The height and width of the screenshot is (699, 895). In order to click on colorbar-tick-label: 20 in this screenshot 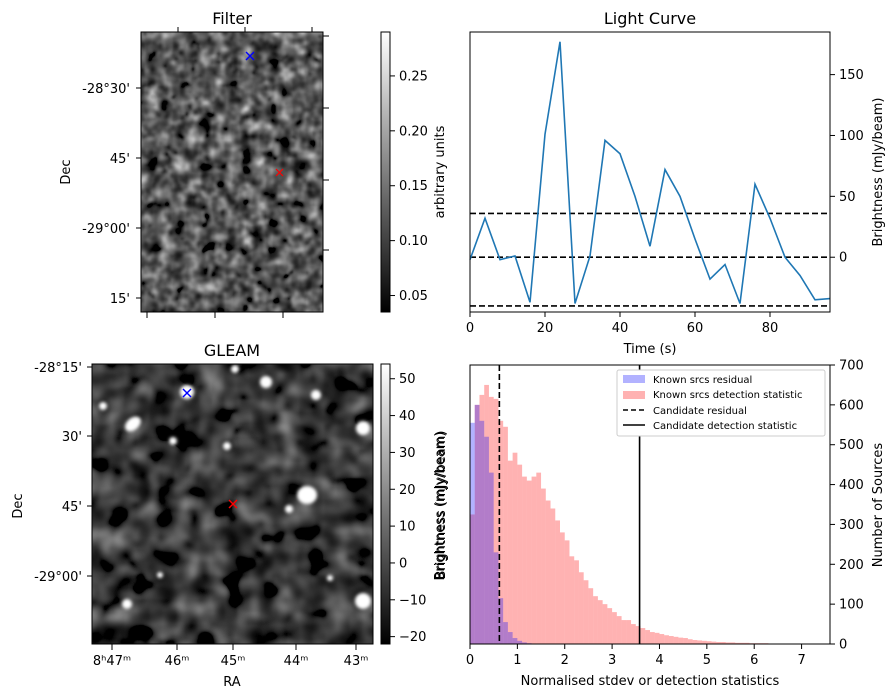, I will do `click(407, 490)`.